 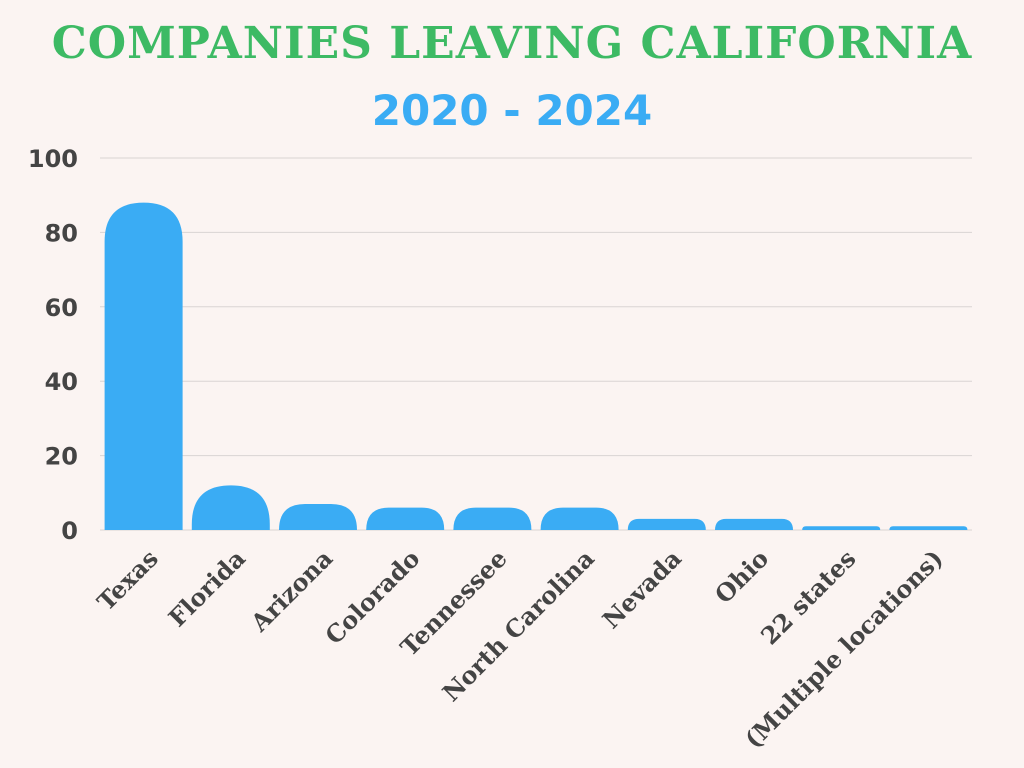 What do you see at coordinates (61, 382) in the screenshot?
I see `y-tick-label: 40` at bounding box center [61, 382].